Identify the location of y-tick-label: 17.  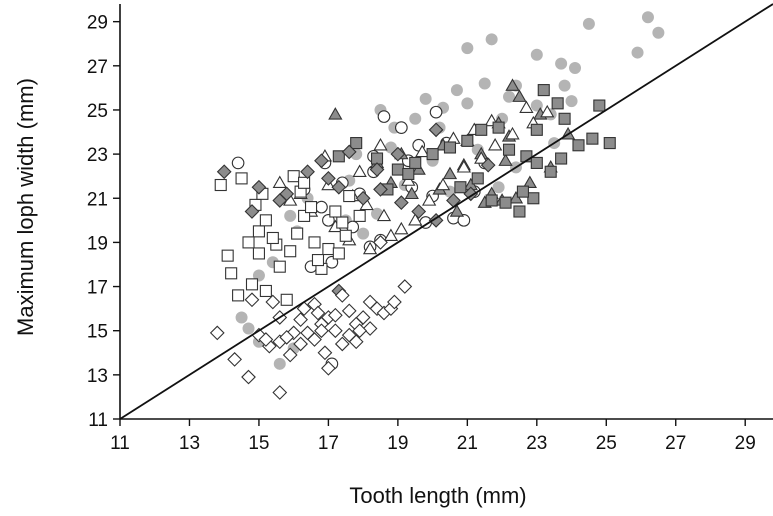
(97, 288).